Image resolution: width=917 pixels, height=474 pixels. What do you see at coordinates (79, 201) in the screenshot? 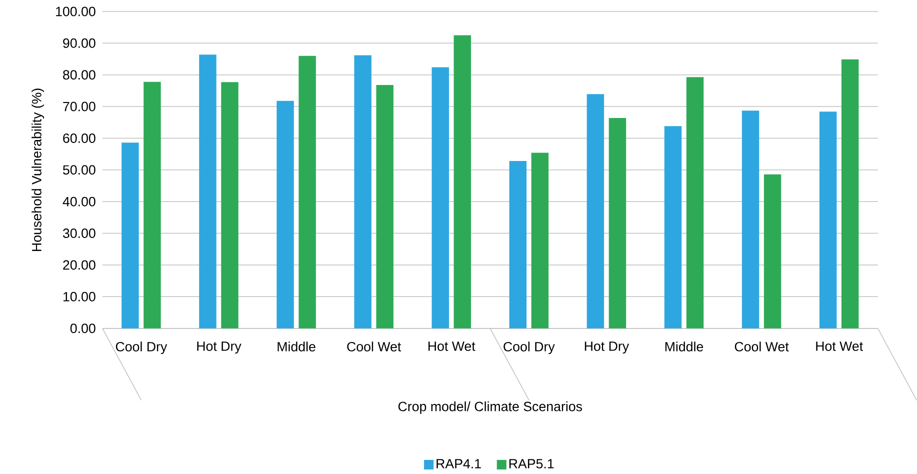
I see `y-tick-label: 40.00` at bounding box center [79, 201].